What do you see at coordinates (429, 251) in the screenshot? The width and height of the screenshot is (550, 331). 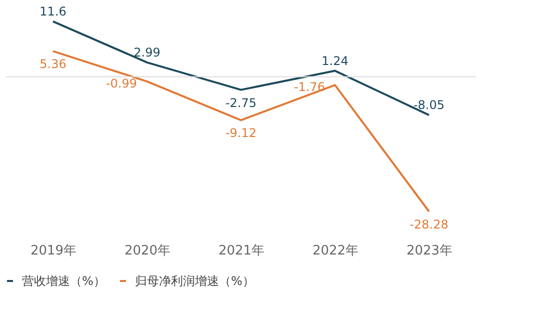 I see `x-tick-label: 2023年` at bounding box center [429, 251].